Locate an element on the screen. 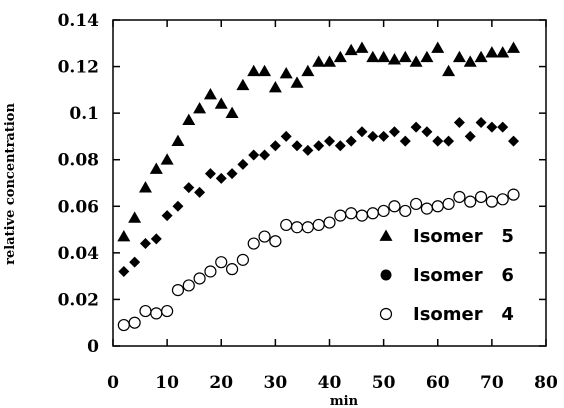 This screenshot has height=408, width=564. x-tick-label: 50 is located at coordinates (384, 383).